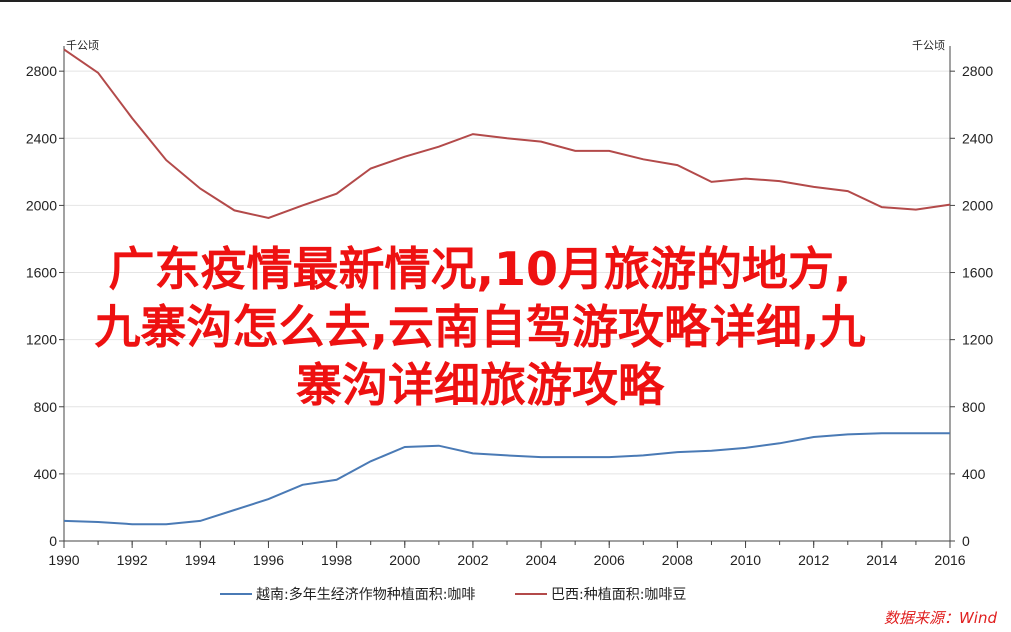 The image size is (1011, 632). Describe the element at coordinates (63, 560) in the screenshot. I see `x-tick-label: 1990` at that location.